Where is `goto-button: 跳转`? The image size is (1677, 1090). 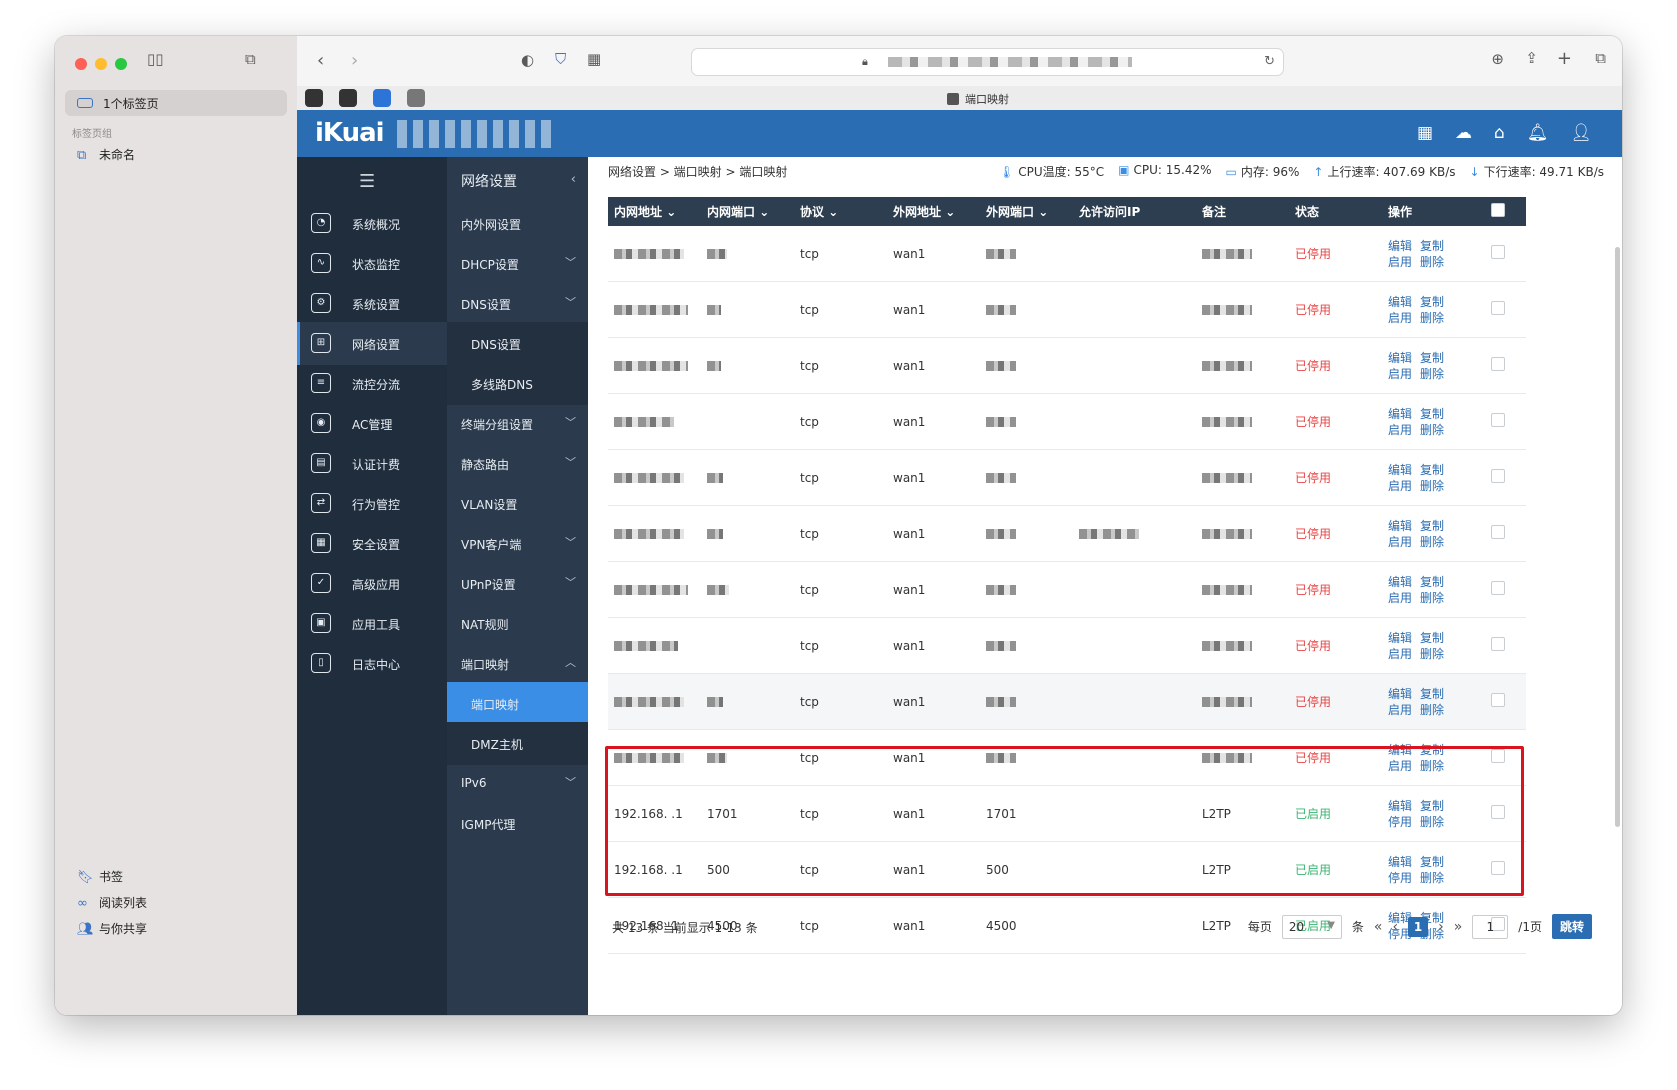 goto-button: 跳转 is located at coordinates (1571, 926).